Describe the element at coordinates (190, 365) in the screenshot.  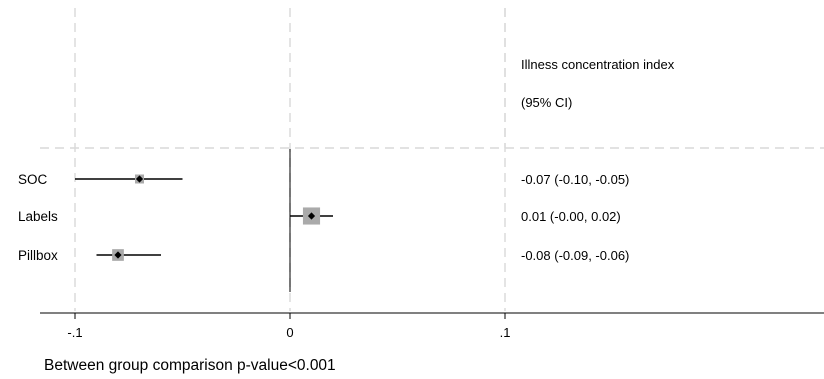
I see `footnote: Between group comparison p-value<0.001` at that location.